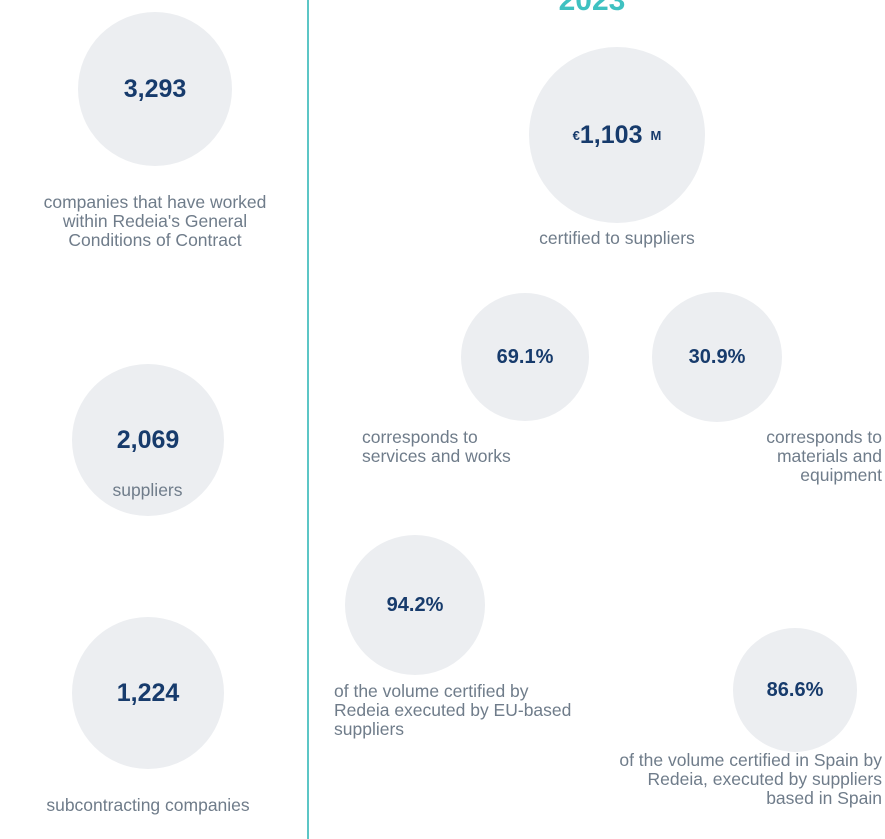  Describe the element at coordinates (148, 440) in the screenshot. I see `stat-circle: 2,069` at that location.